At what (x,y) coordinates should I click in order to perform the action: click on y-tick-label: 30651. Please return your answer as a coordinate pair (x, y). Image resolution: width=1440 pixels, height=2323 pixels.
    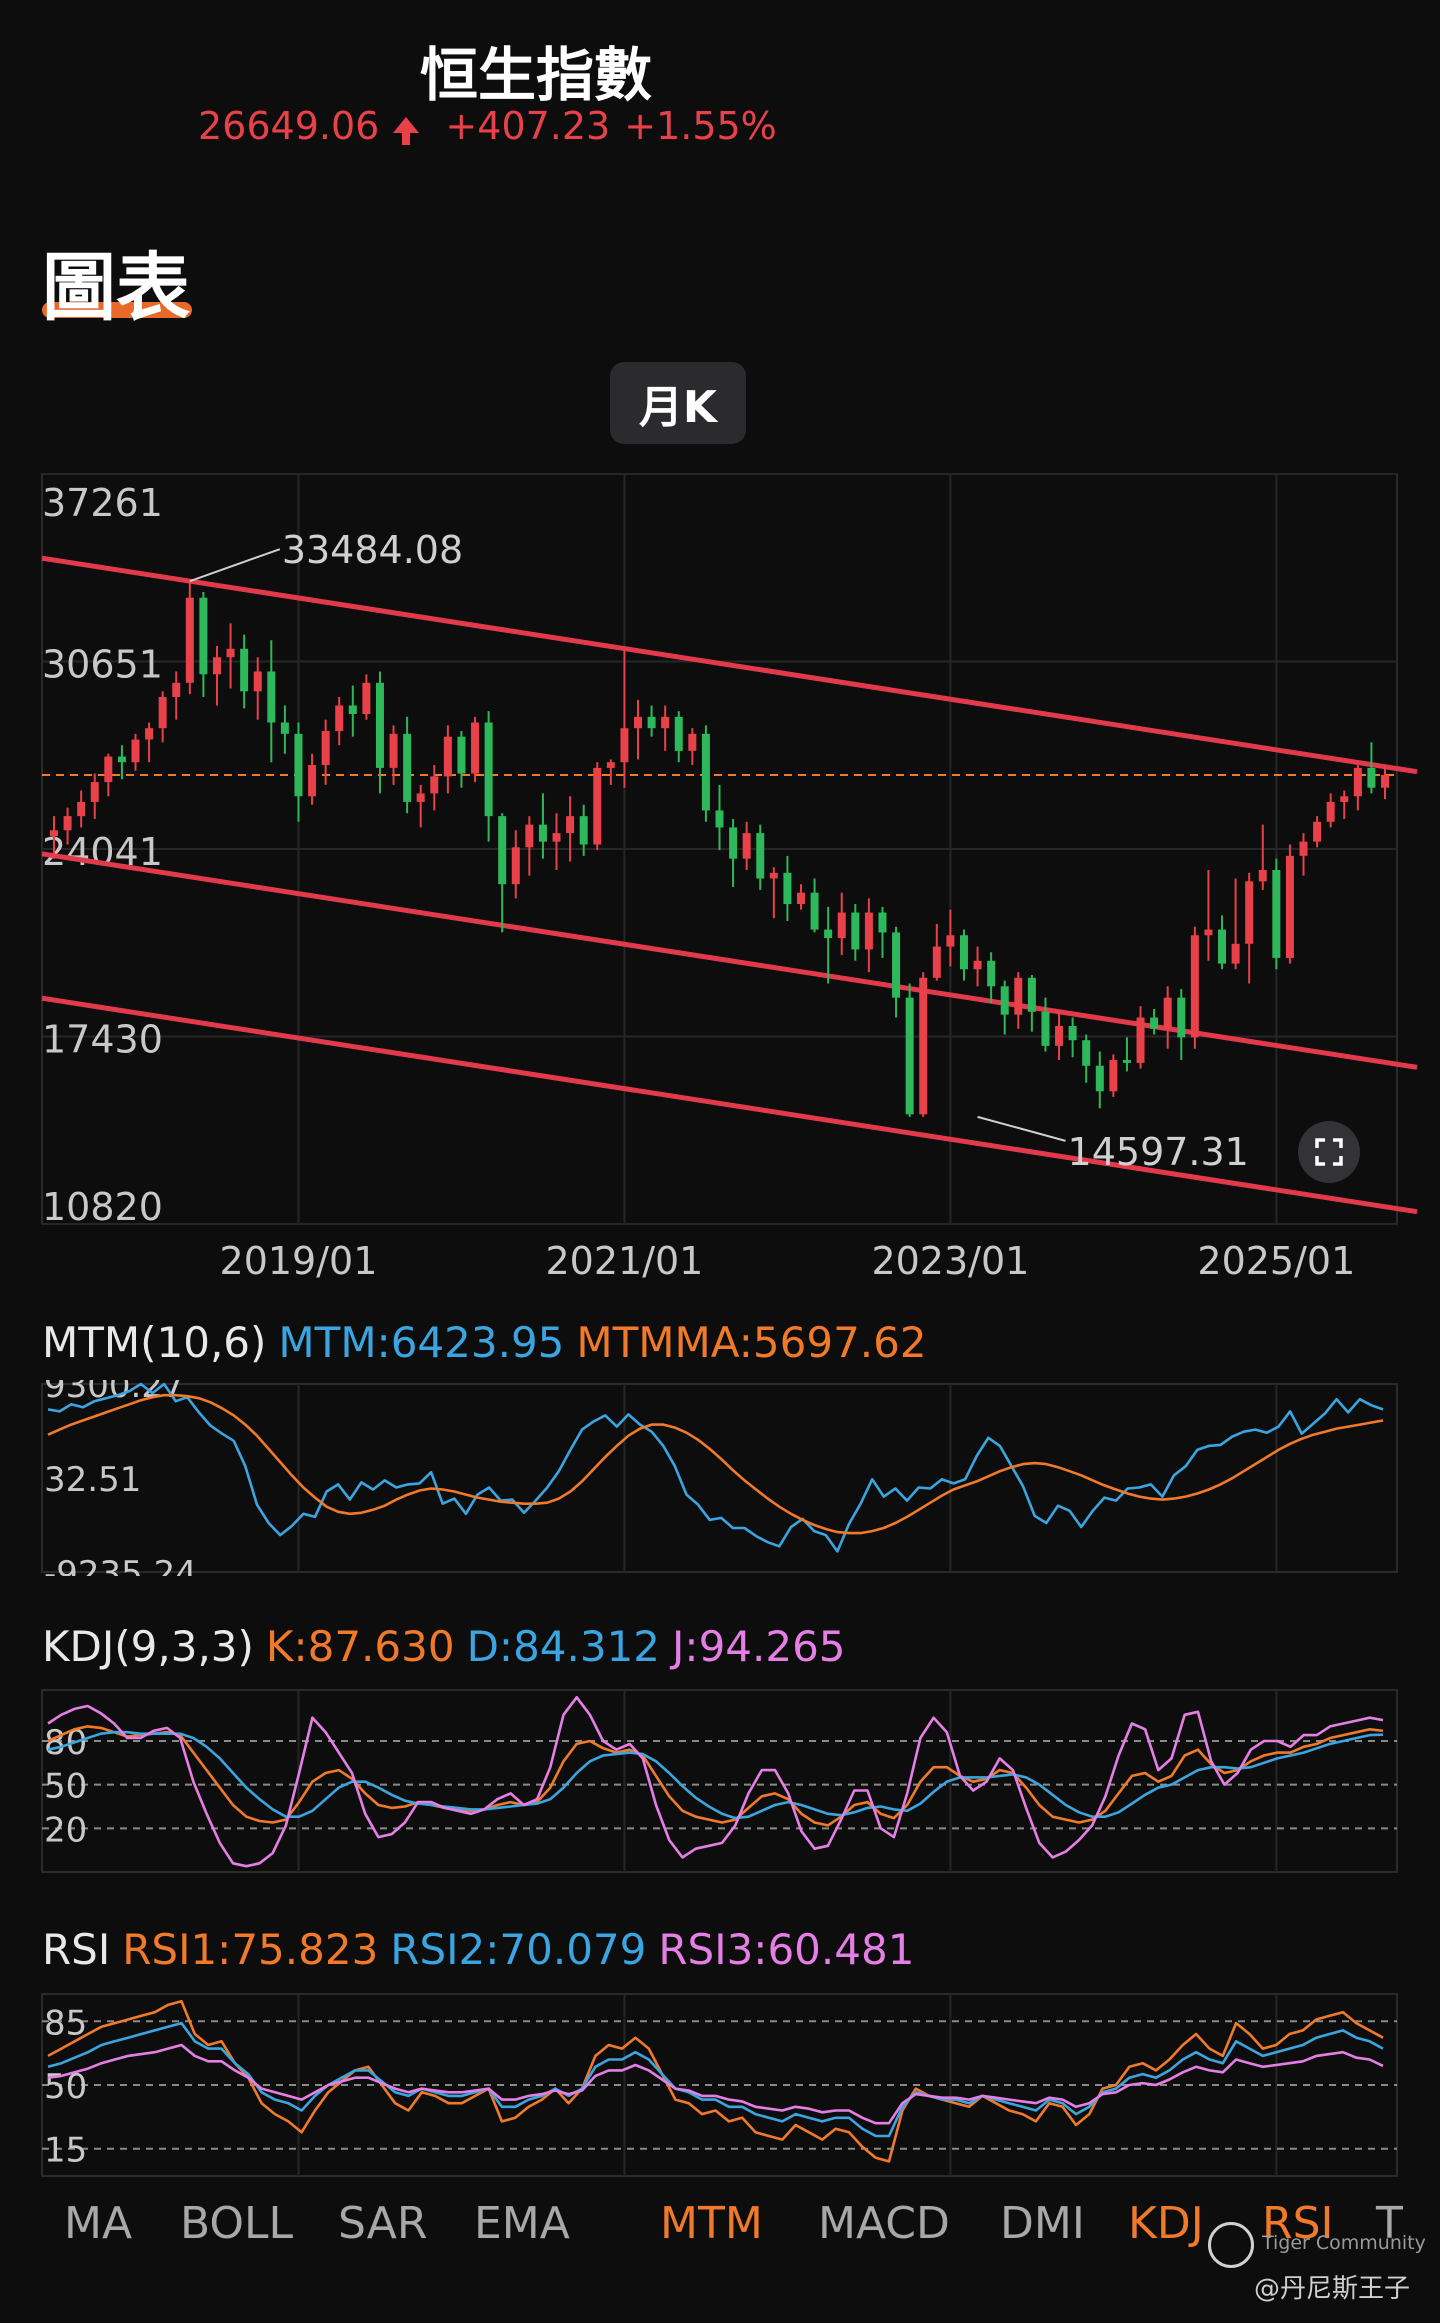
    Looking at the image, I should click on (102, 664).